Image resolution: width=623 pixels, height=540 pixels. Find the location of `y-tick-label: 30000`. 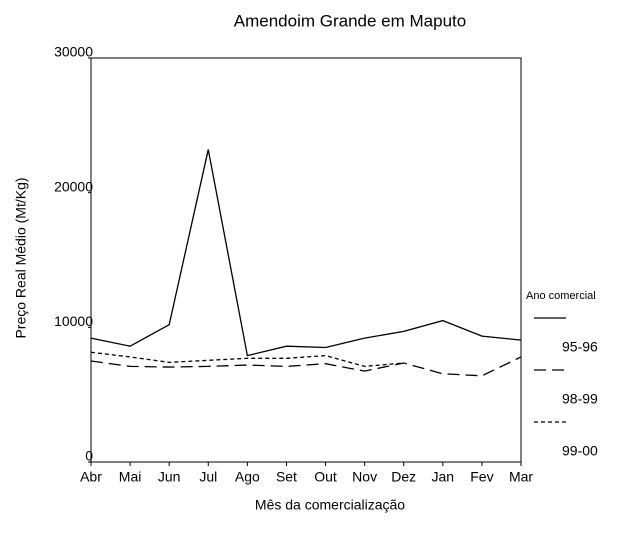

y-tick-label: 30000 is located at coordinates (73, 52).